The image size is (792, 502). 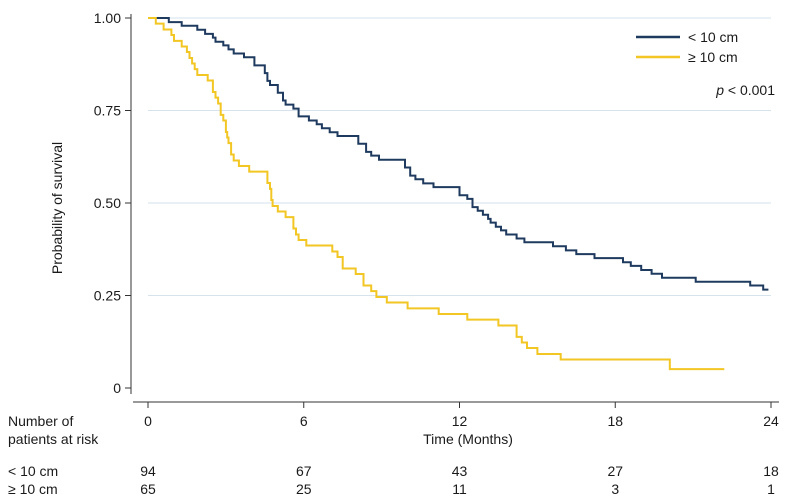 I want to click on p-value-annotation: p < 0.001, so click(x=745, y=90).